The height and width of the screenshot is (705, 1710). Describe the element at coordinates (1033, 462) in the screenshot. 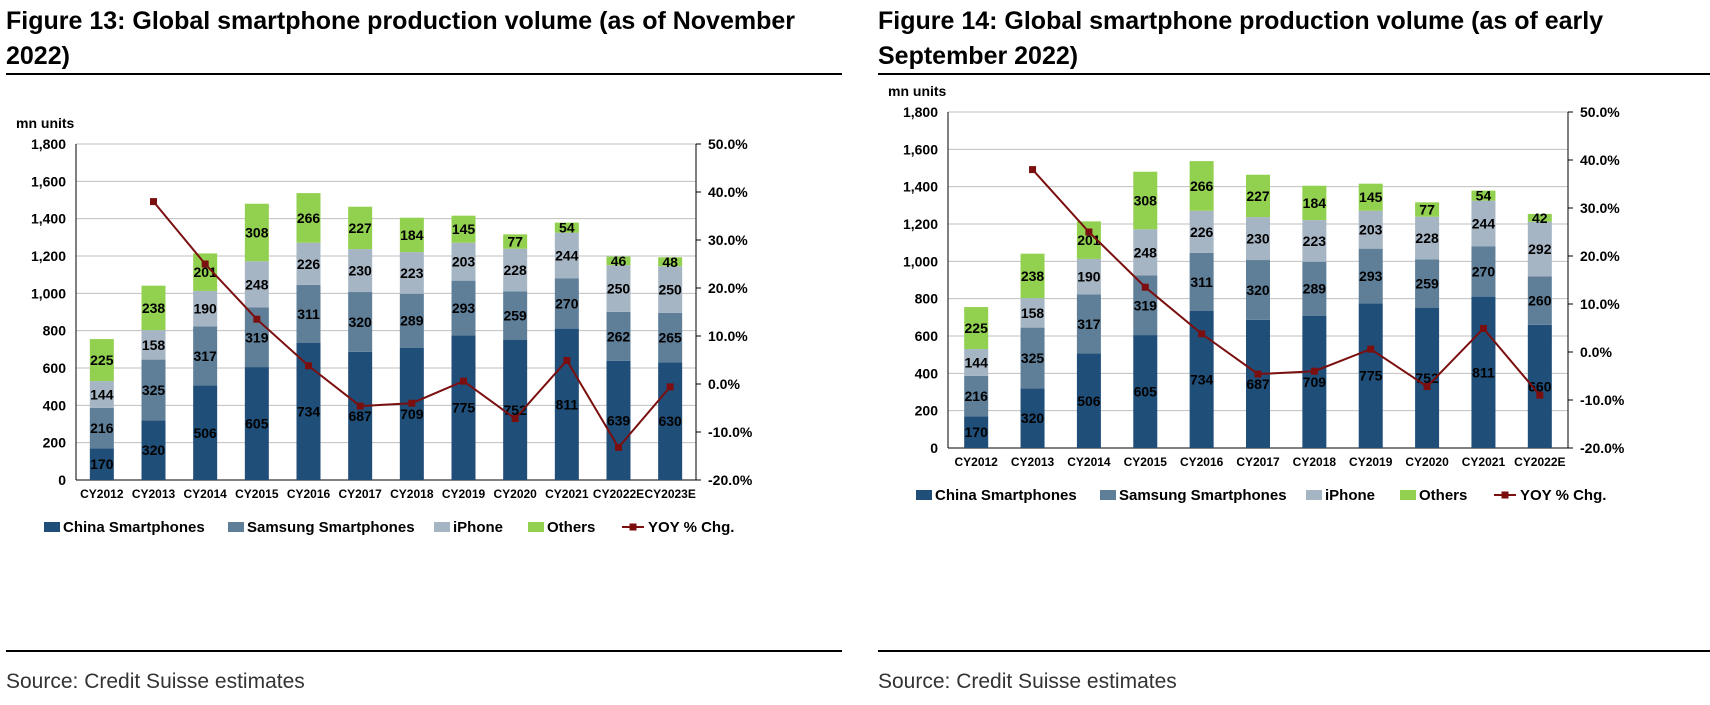

I see `x-tick-label: CY2013` at that location.